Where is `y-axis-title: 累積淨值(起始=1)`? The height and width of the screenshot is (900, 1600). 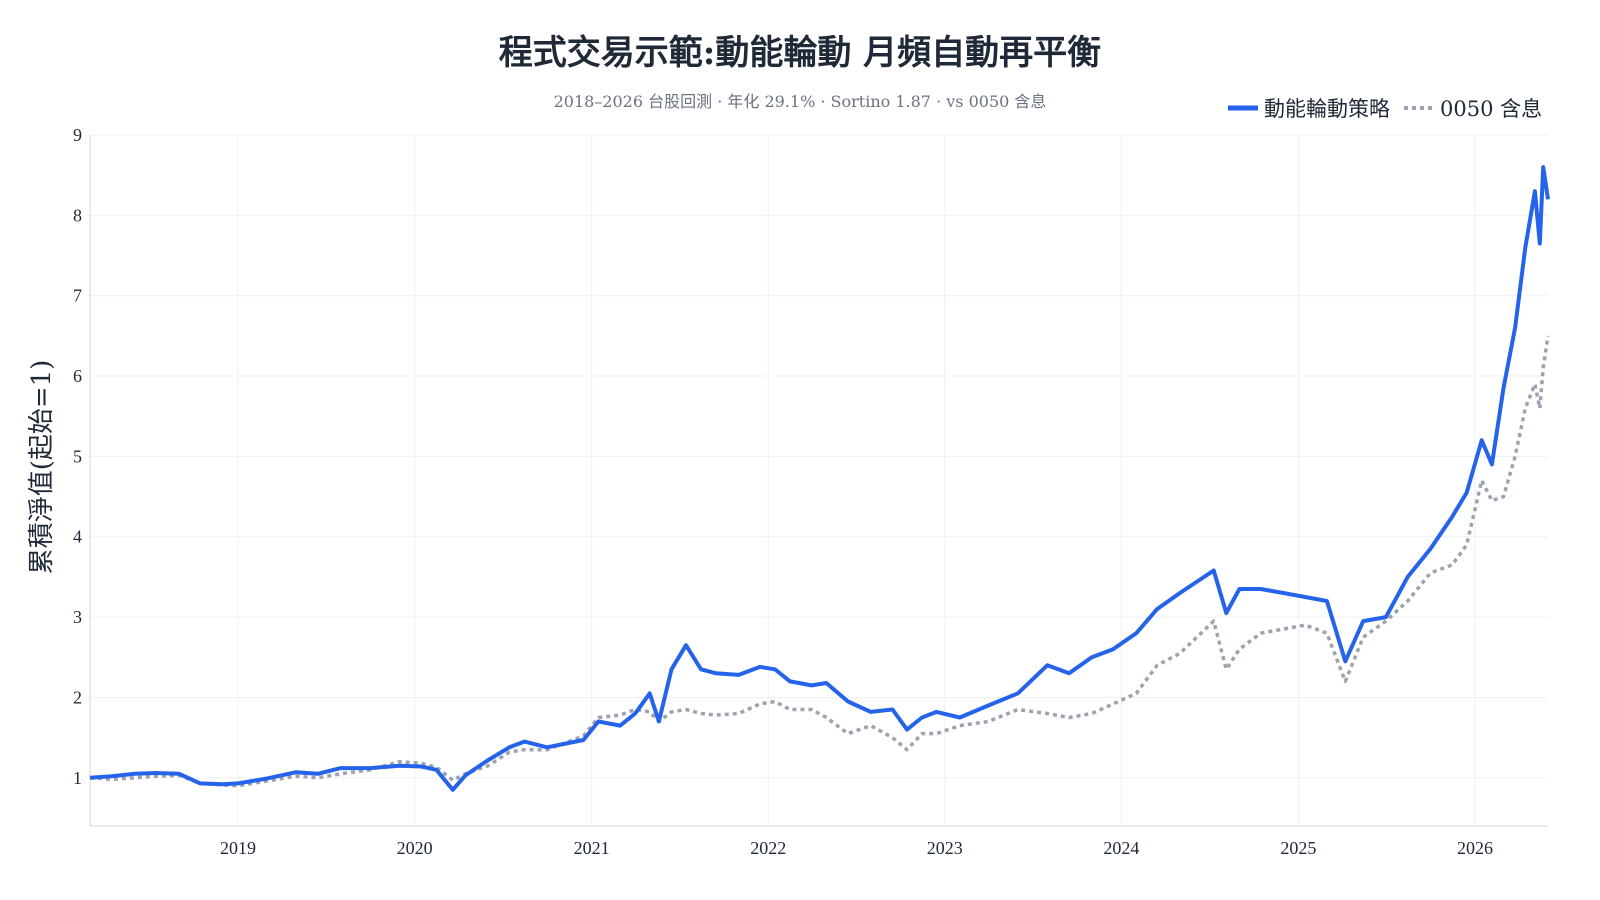
y-axis-title: 累積淨值(起始=1) is located at coordinates (42, 467).